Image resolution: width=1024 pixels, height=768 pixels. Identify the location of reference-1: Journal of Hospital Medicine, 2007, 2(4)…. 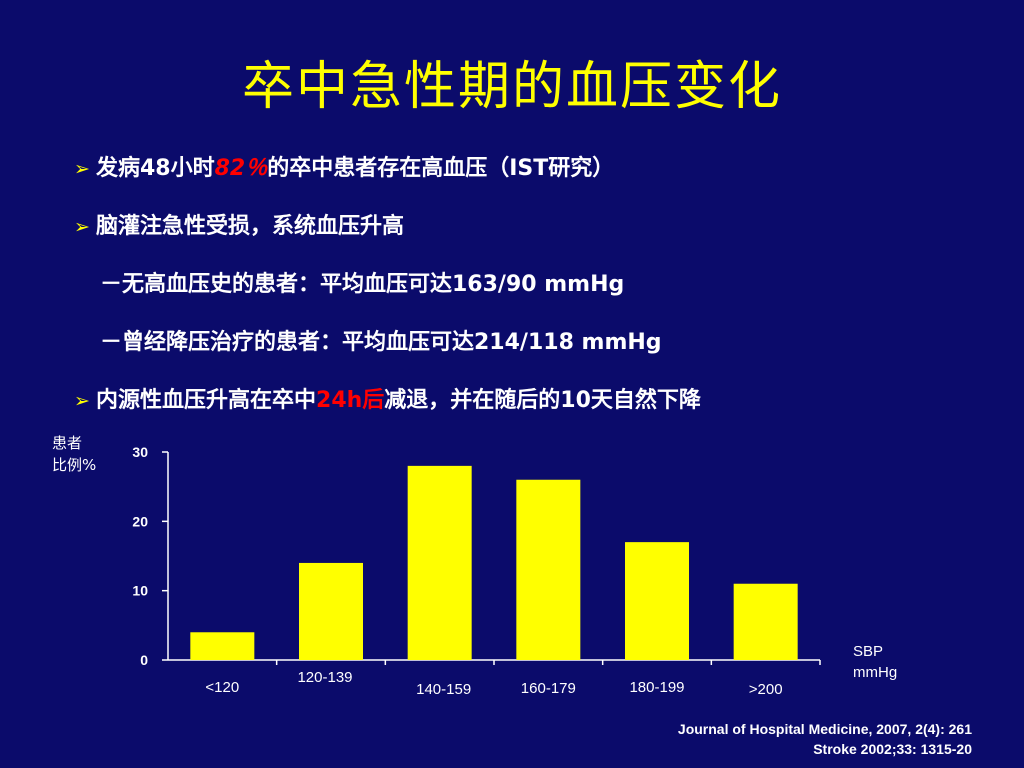
(824, 729).